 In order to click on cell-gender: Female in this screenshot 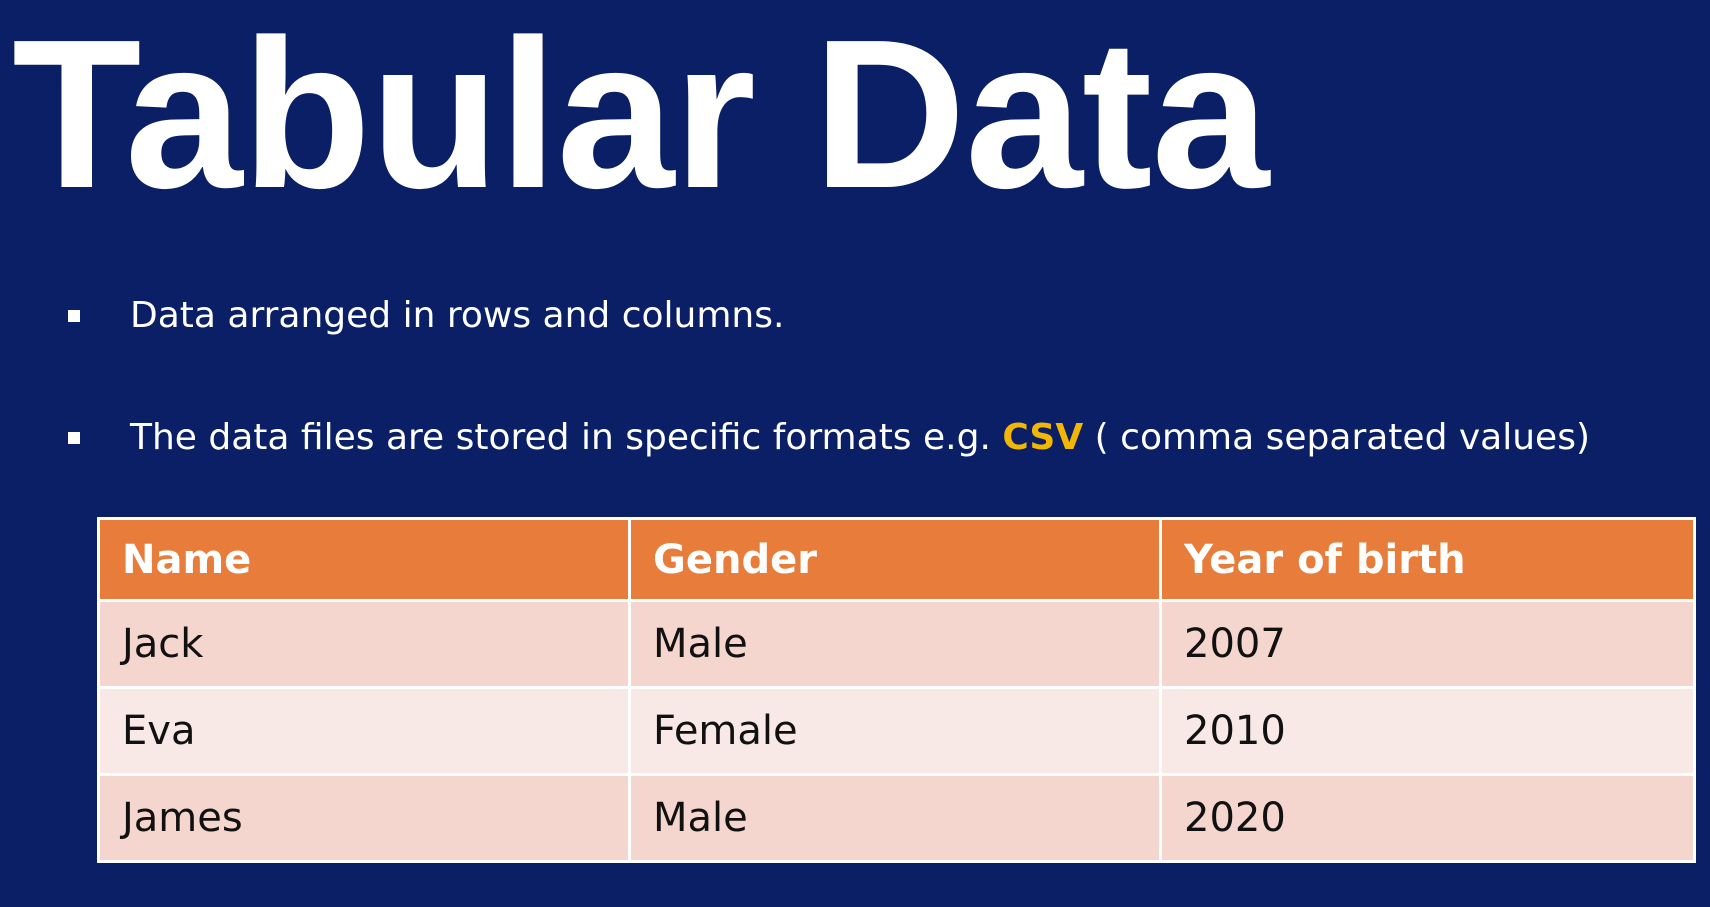, I will do `click(895, 731)`.